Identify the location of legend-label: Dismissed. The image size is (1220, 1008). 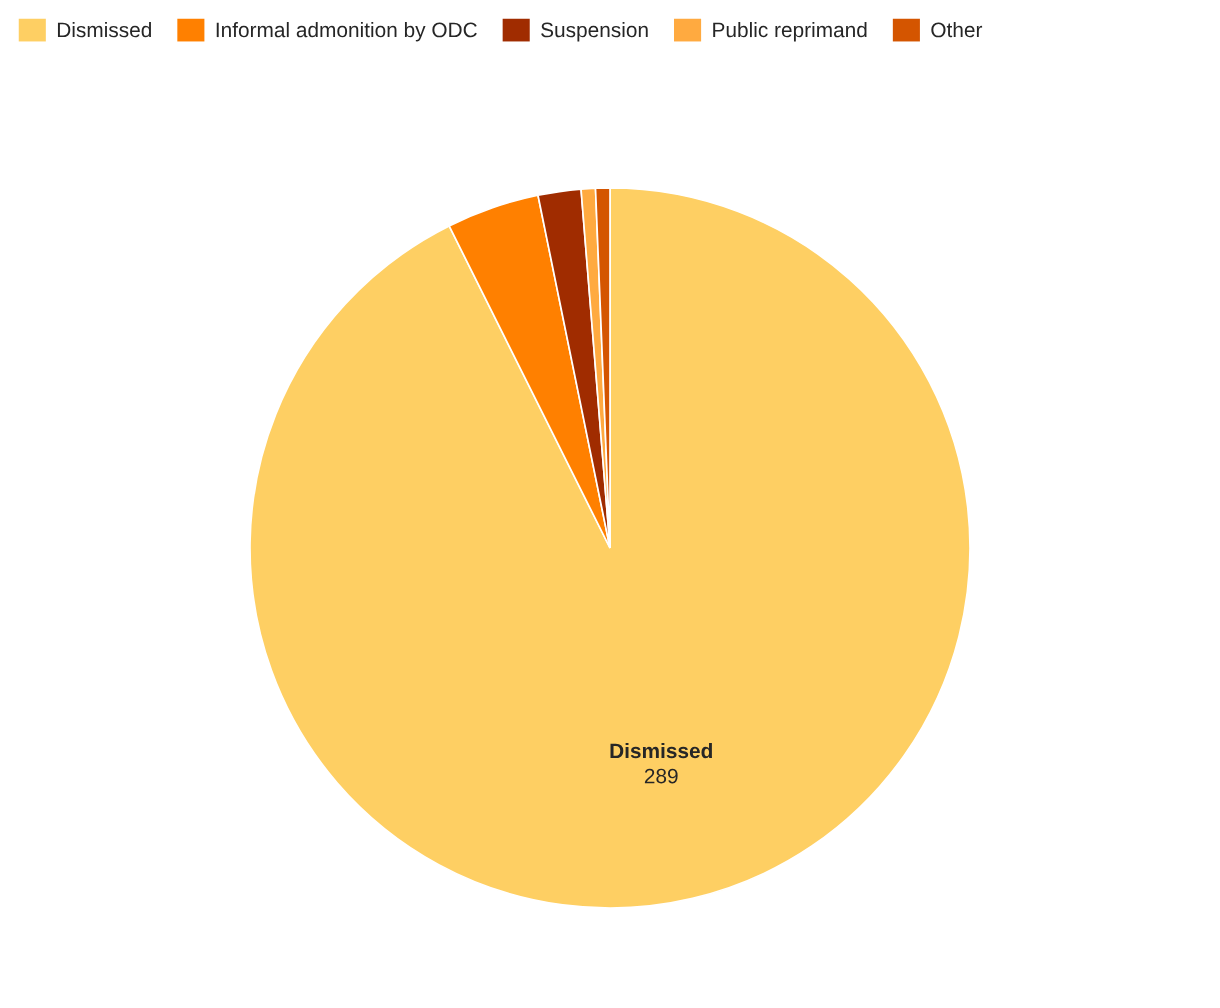
(104, 29).